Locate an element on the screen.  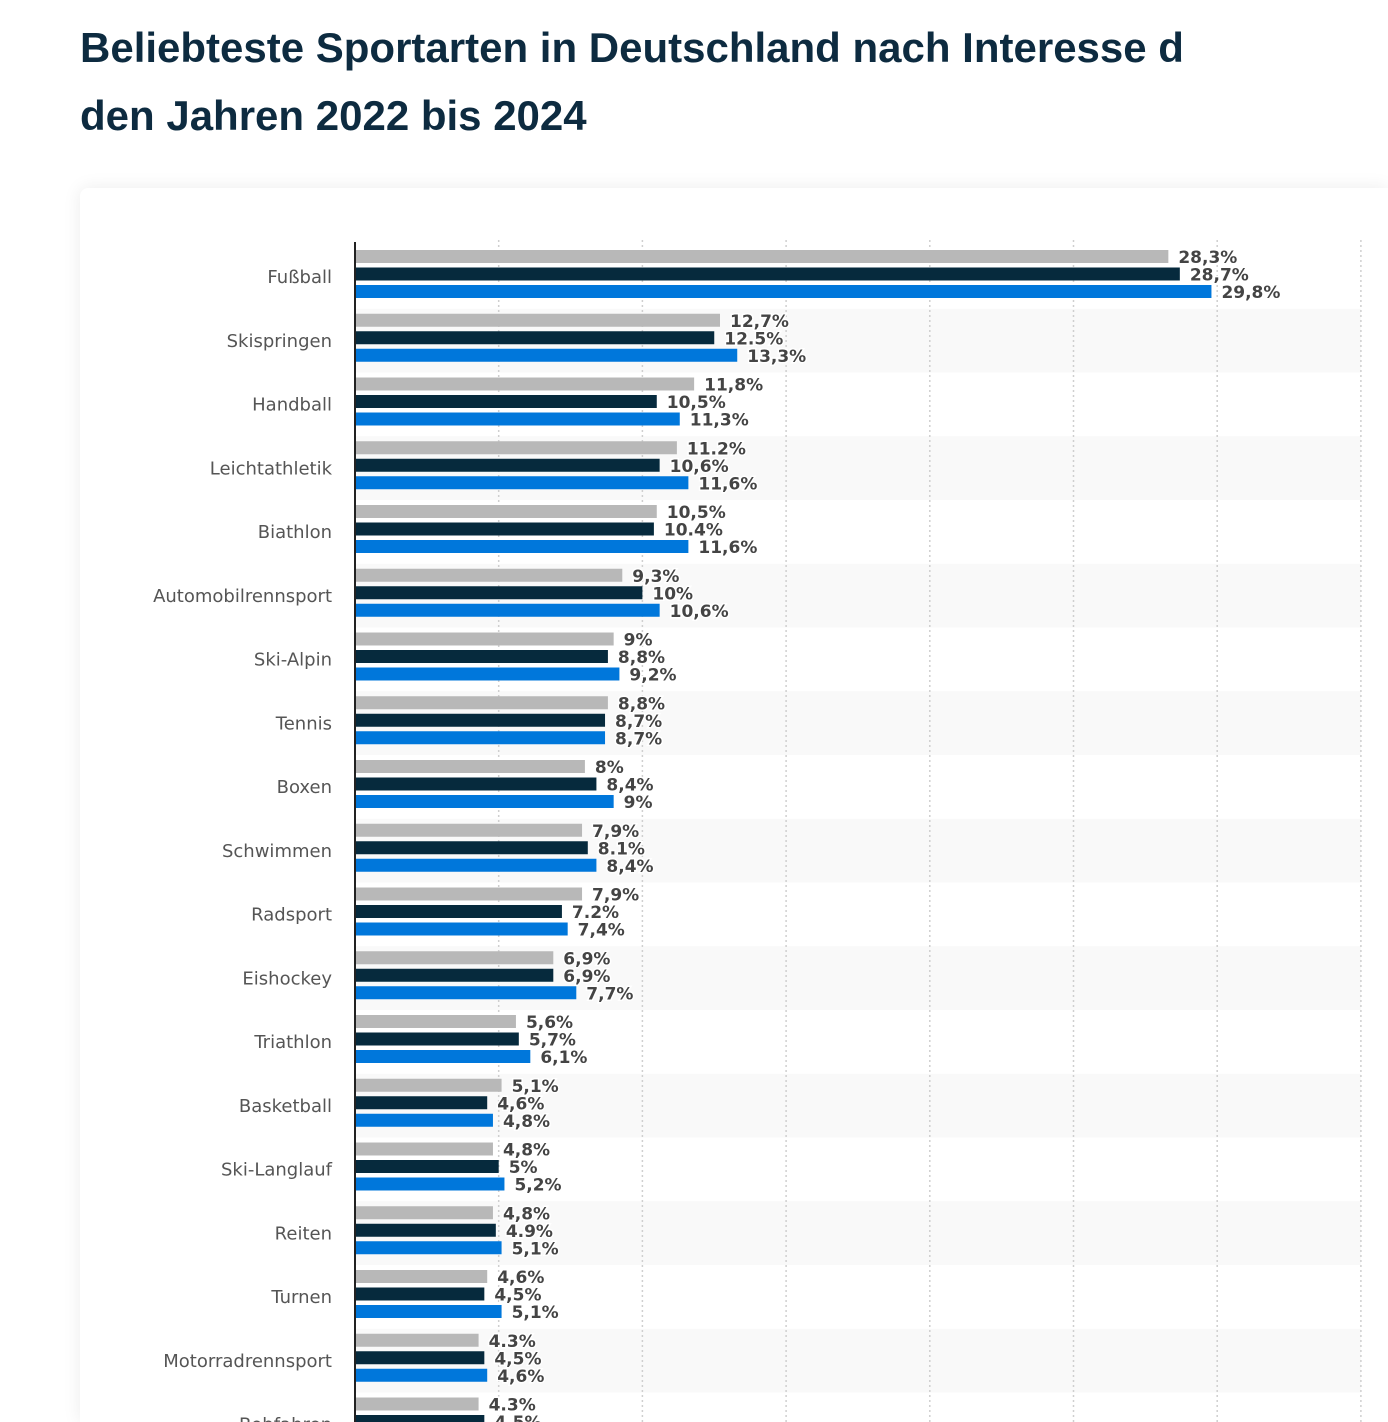
category-label: Radsport is located at coordinates (291, 915).